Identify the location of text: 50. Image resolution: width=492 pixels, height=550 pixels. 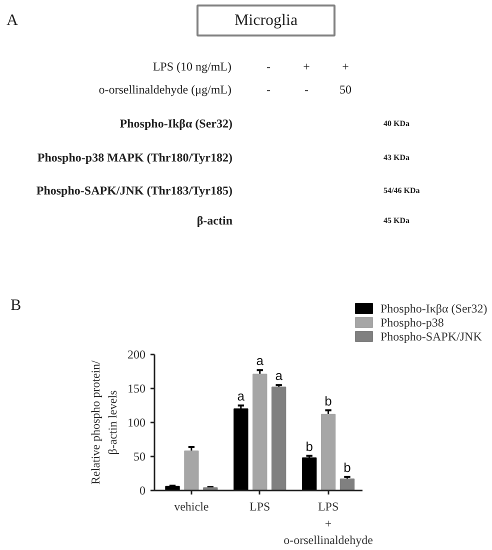
(346, 89).